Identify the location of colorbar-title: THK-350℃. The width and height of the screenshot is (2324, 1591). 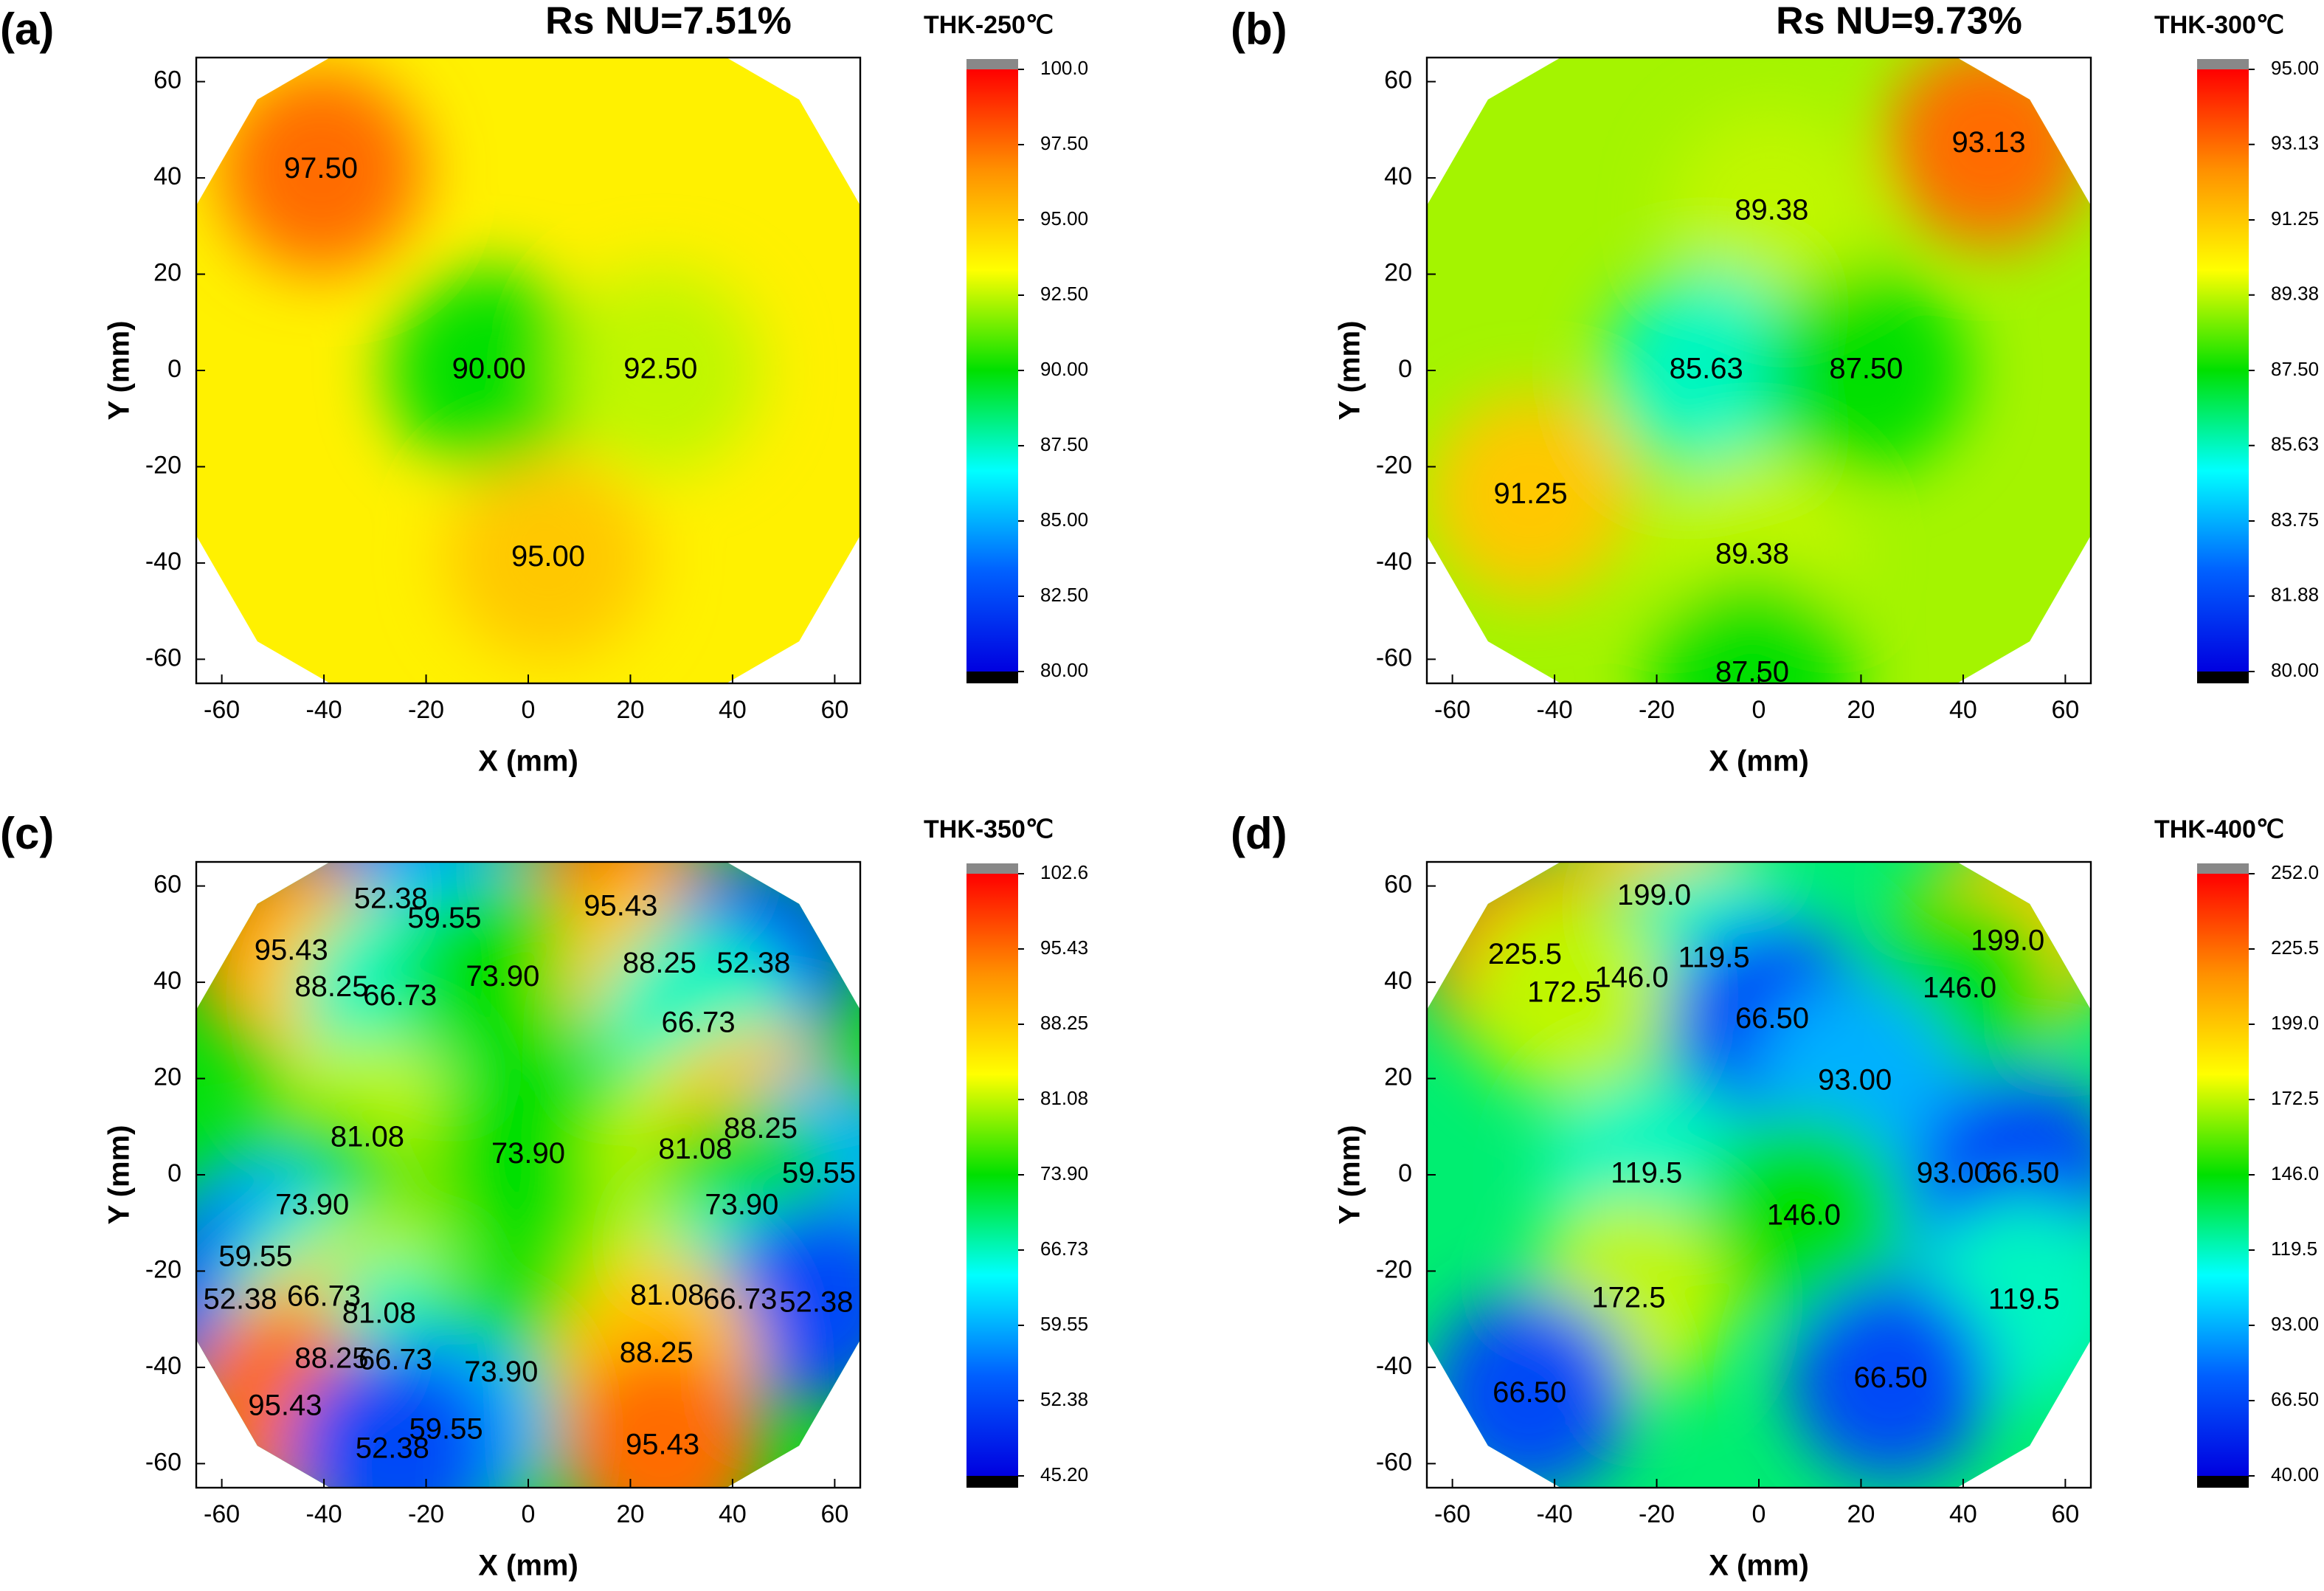
(989, 829).